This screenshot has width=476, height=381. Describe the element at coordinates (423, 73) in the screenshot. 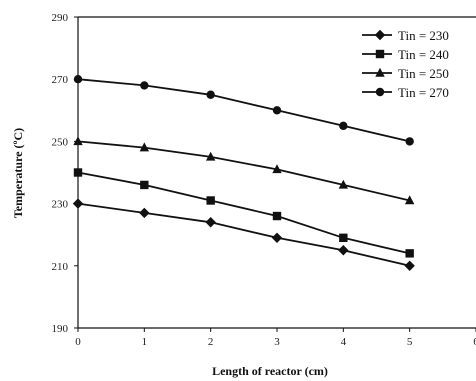

I see `legend-label: Tin = 250` at that location.